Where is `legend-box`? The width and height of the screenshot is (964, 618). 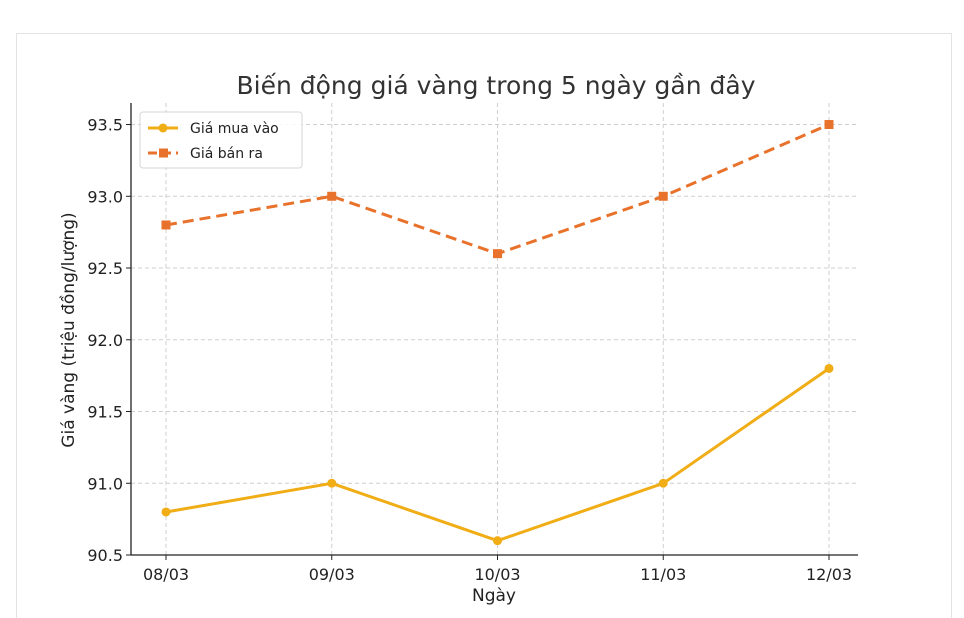 legend-box is located at coordinates (221, 140).